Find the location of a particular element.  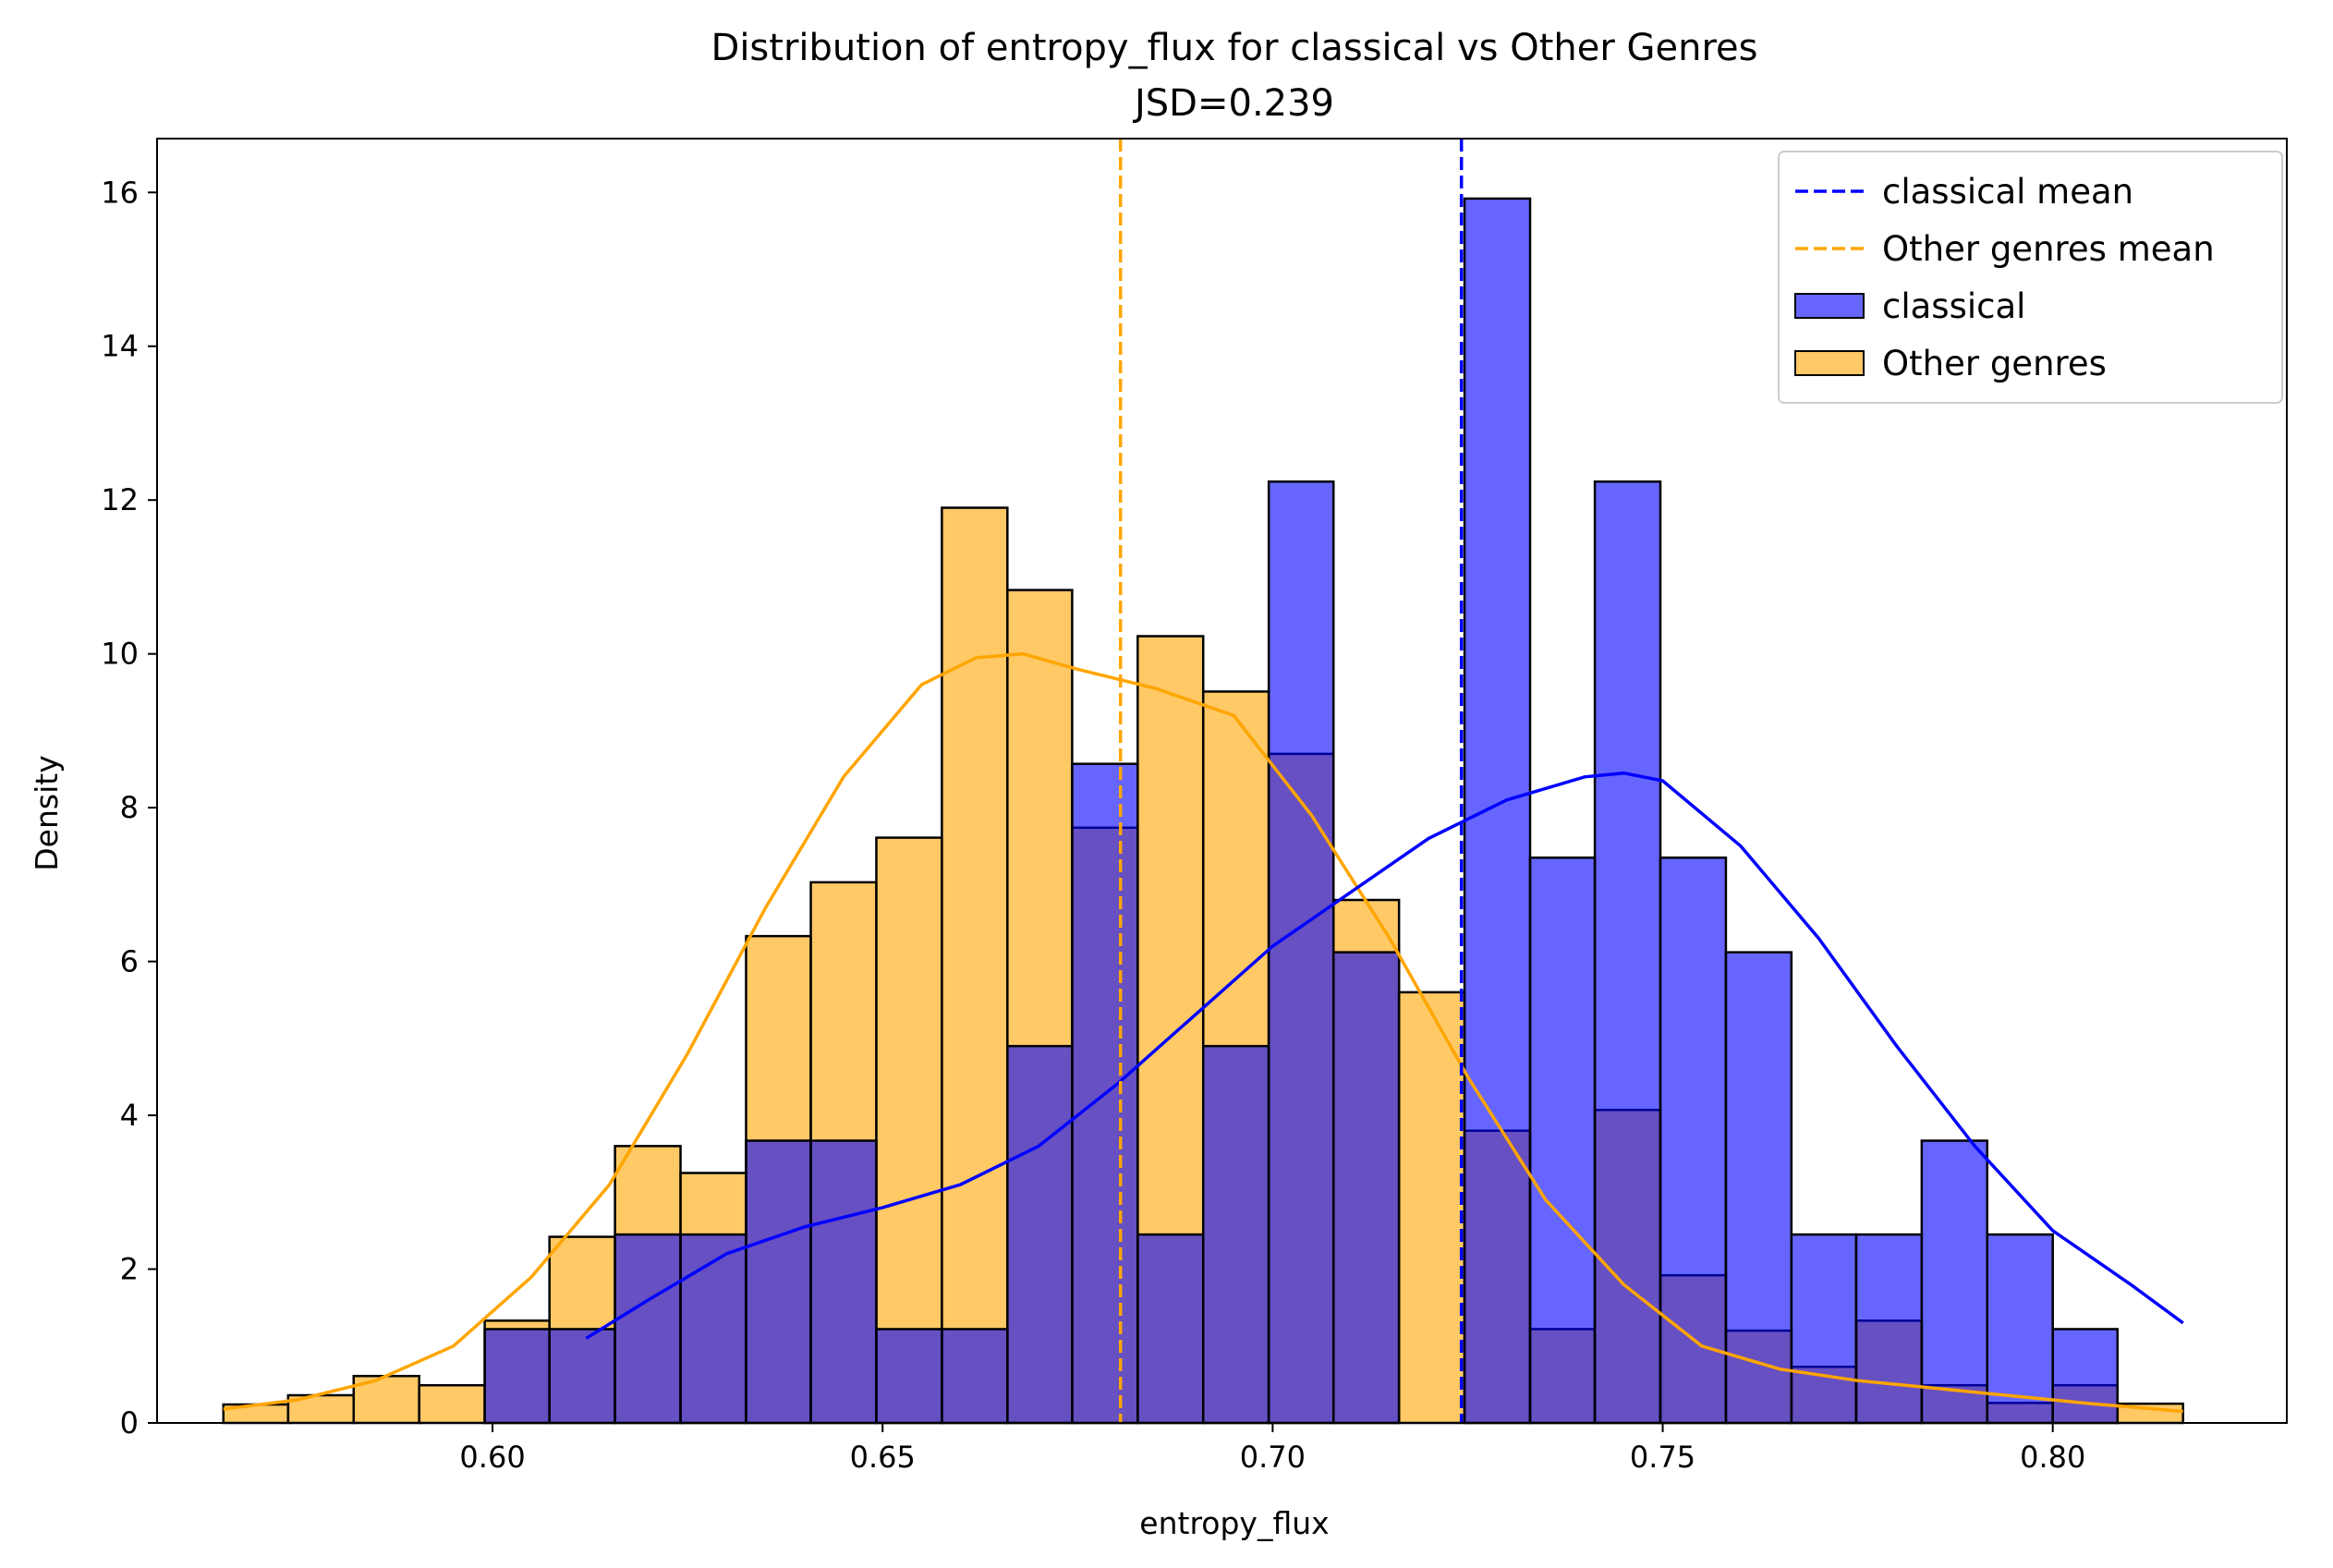

x-tick-label: 0.75 is located at coordinates (1662, 1457).